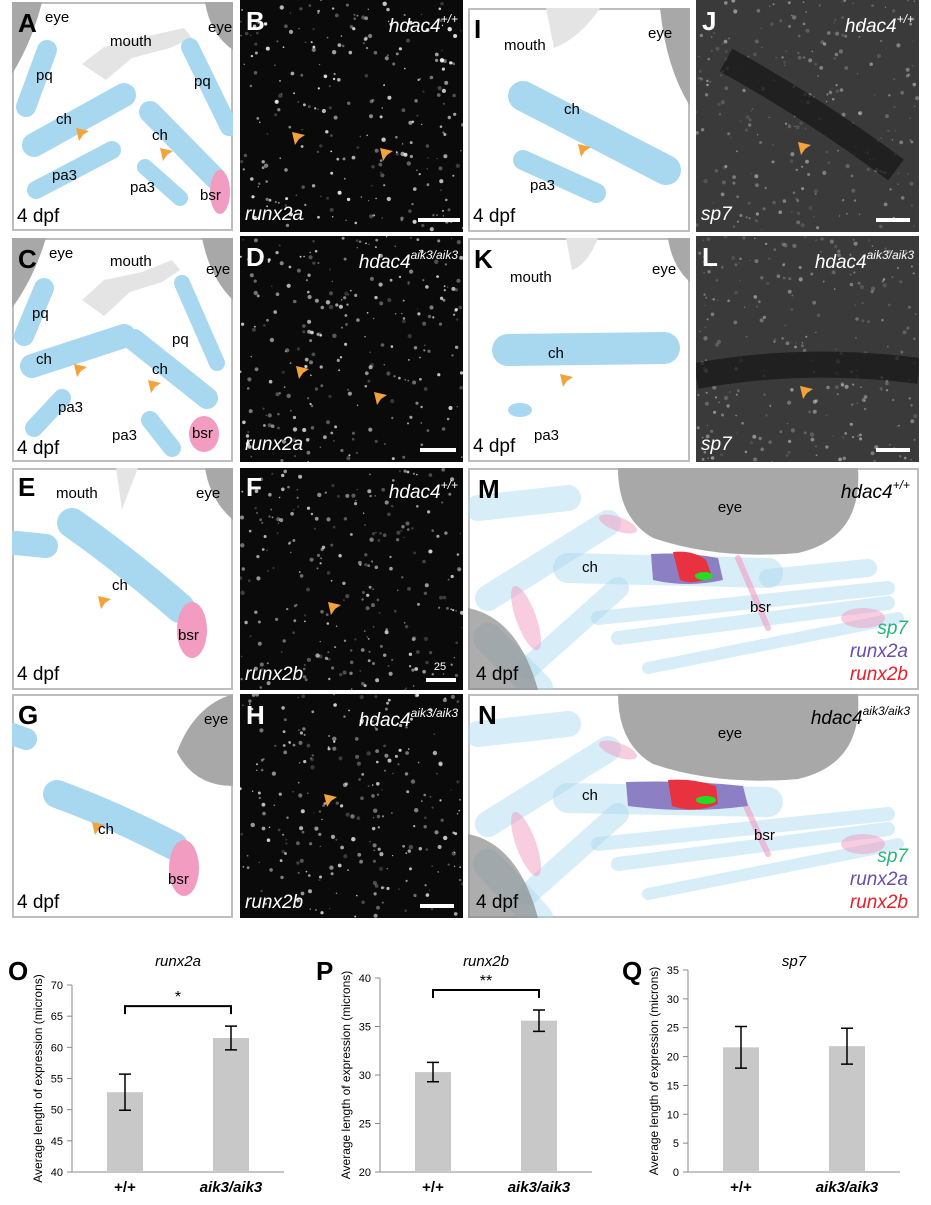  I want to click on chart-title: runx2a, so click(178, 961).